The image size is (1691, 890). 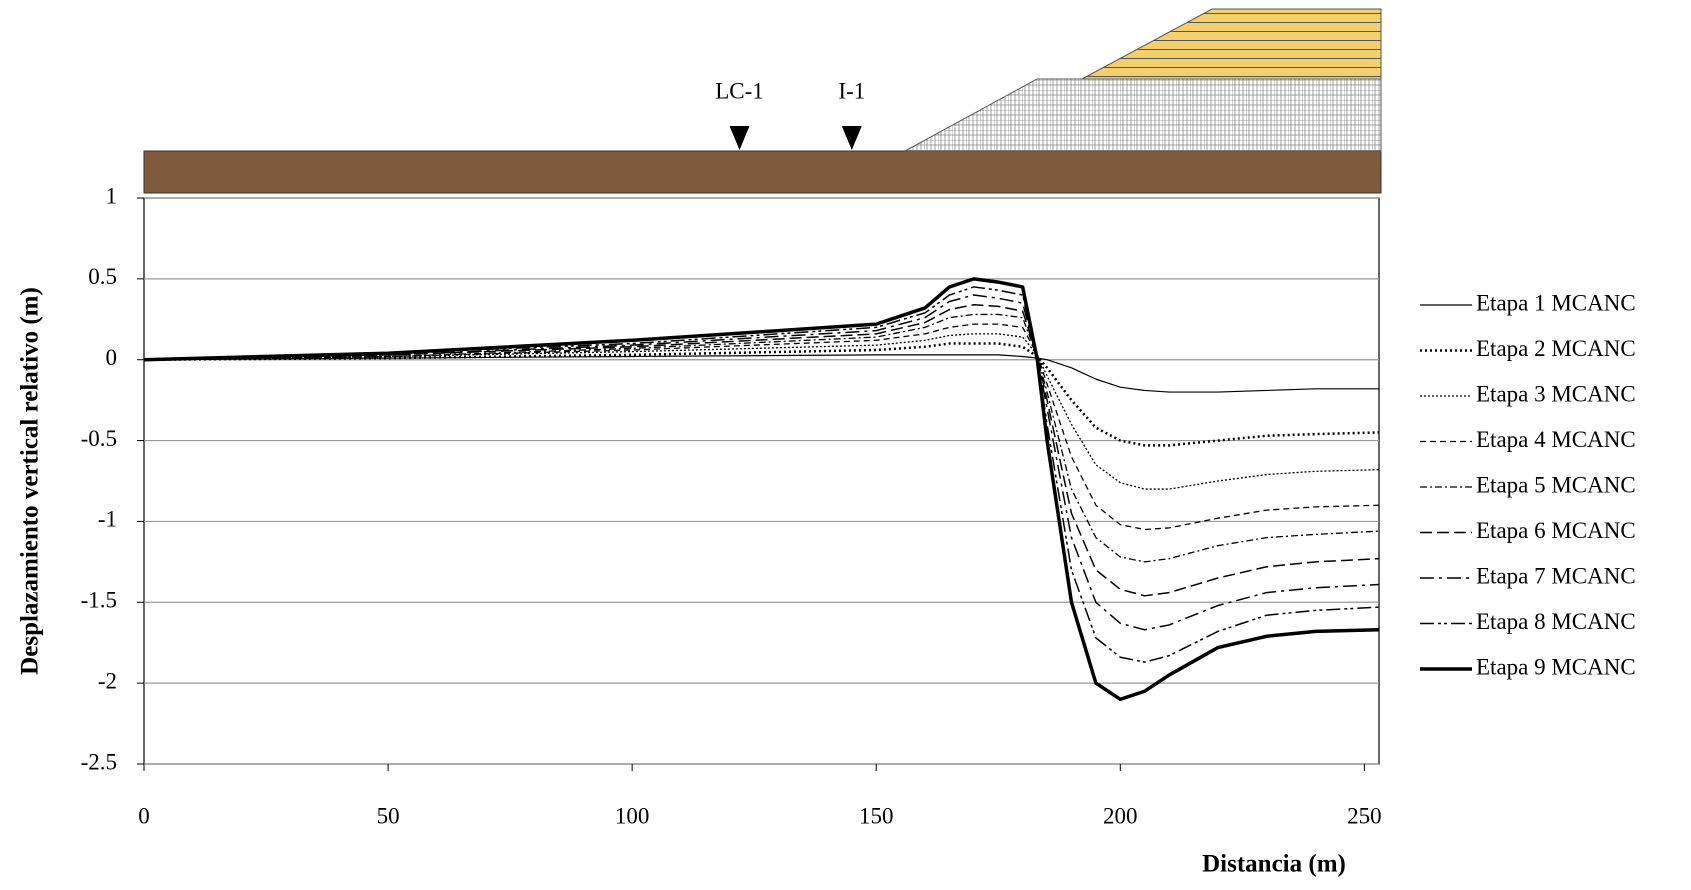 I want to click on annotation-label: LC-1, so click(x=739, y=90).